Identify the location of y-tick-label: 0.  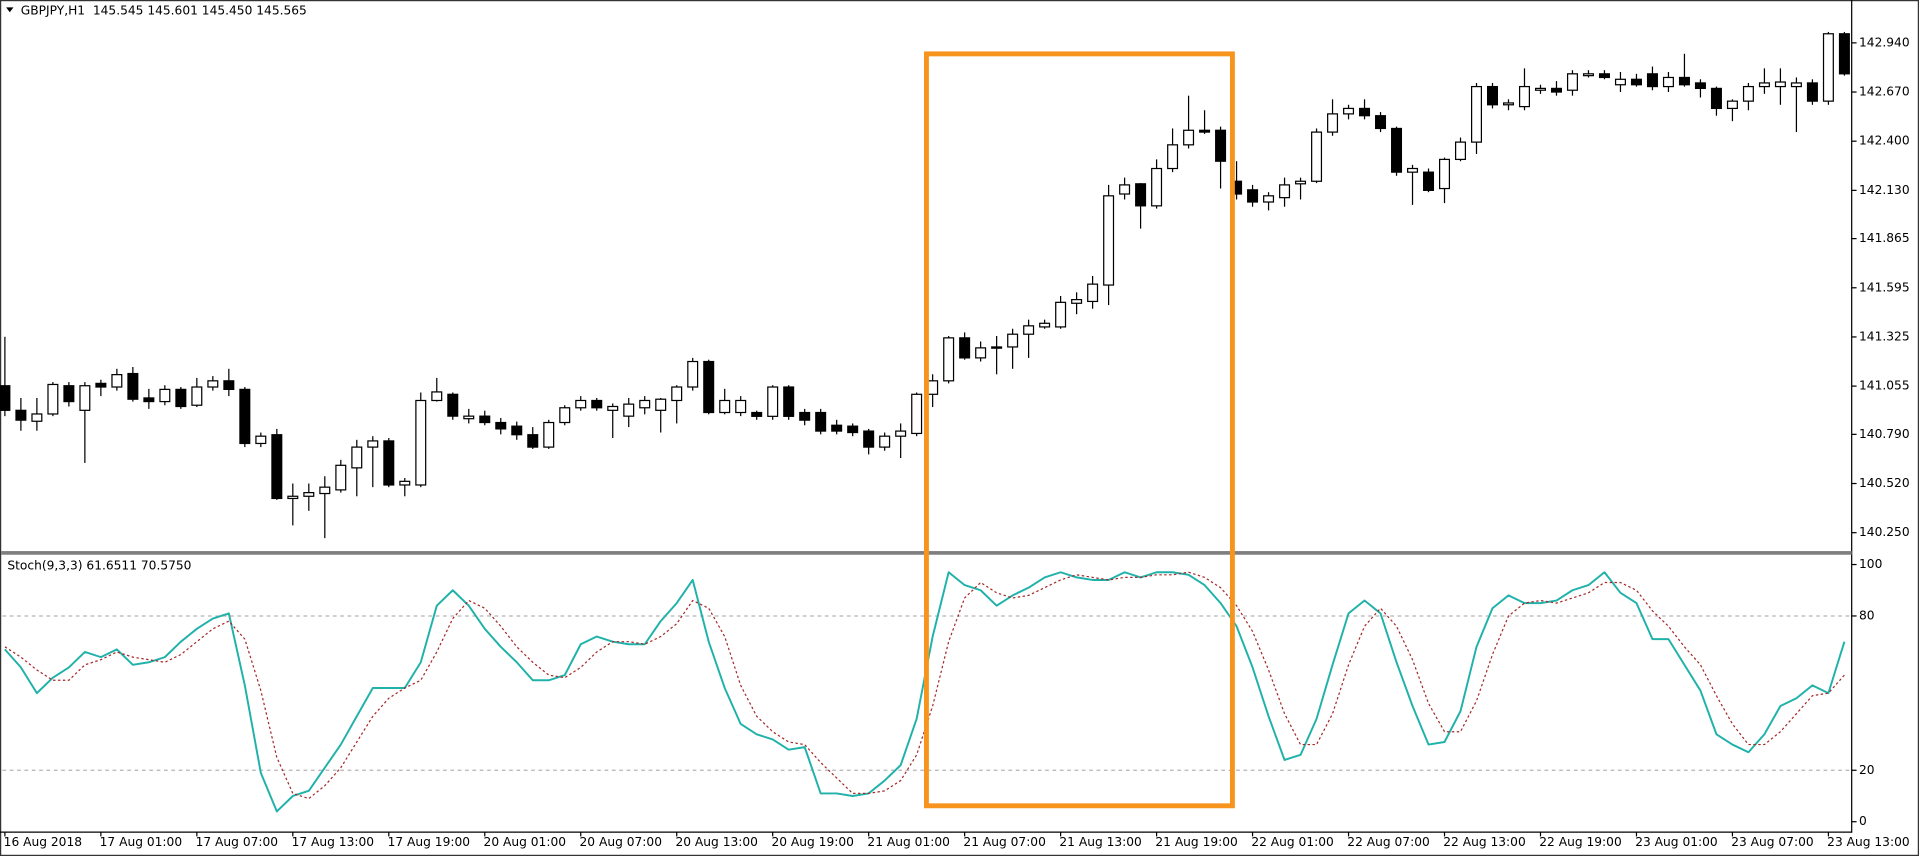
(1863, 821).